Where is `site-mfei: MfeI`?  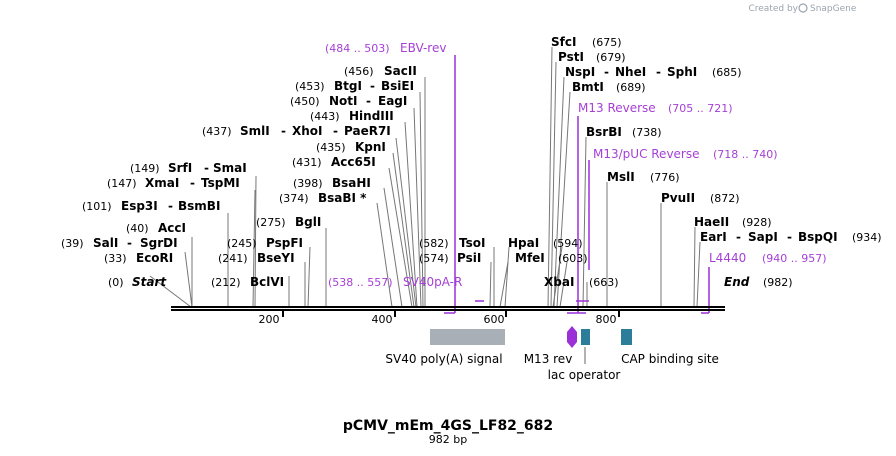 site-mfei: MfeI is located at coordinates (530, 258).